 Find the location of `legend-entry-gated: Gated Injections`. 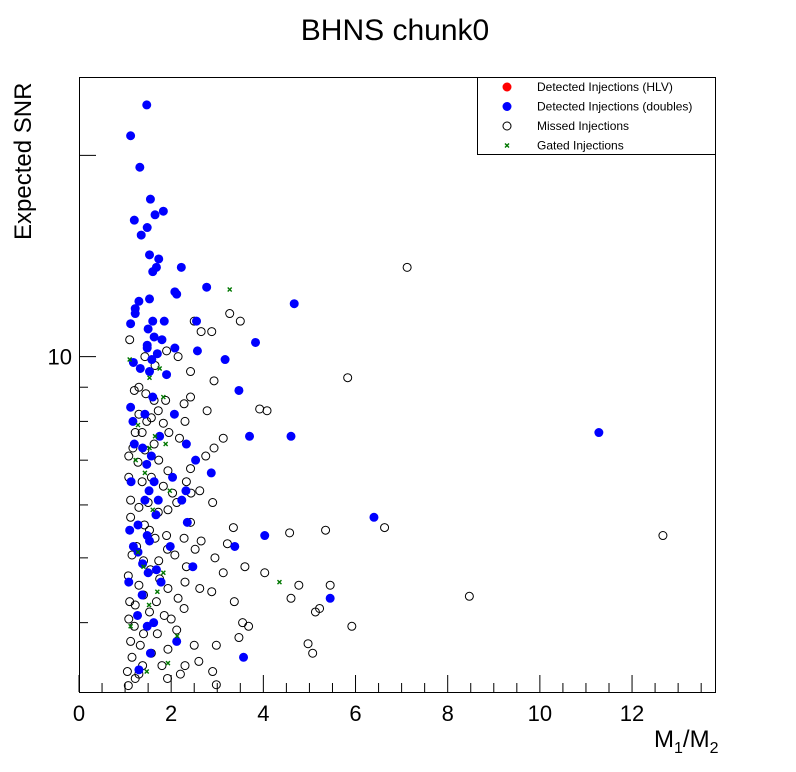

legend-entry-gated: Gated Injections is located at coordinates (564, 146).